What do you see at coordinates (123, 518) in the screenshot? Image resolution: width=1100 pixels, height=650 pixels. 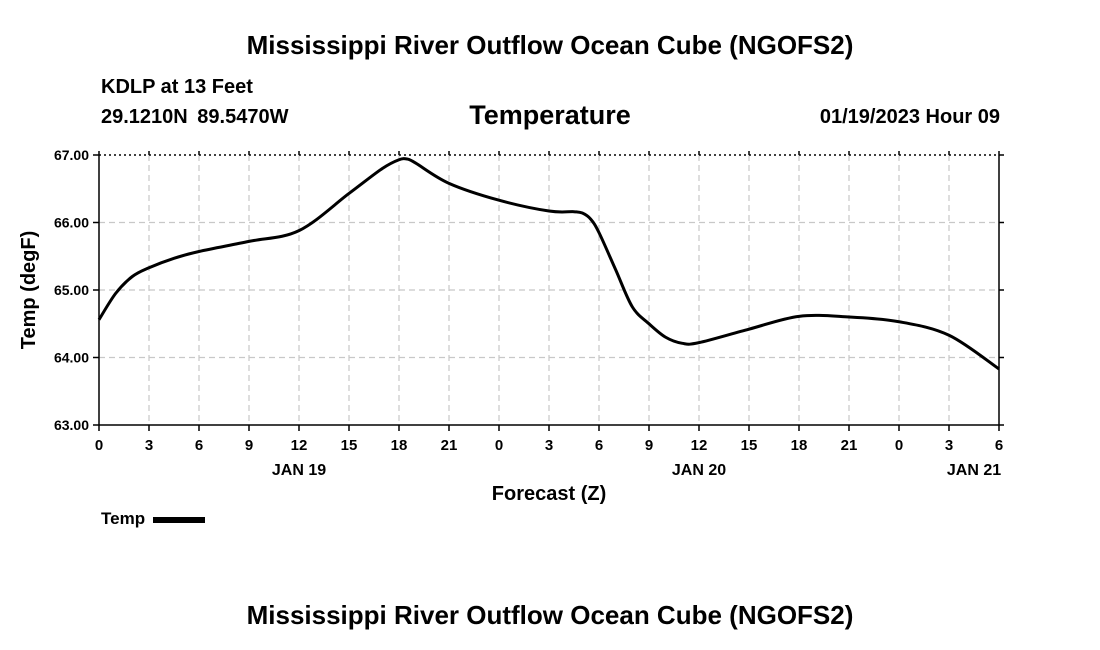 I see `legend-label: Temp` at bounding box center [123, 518].